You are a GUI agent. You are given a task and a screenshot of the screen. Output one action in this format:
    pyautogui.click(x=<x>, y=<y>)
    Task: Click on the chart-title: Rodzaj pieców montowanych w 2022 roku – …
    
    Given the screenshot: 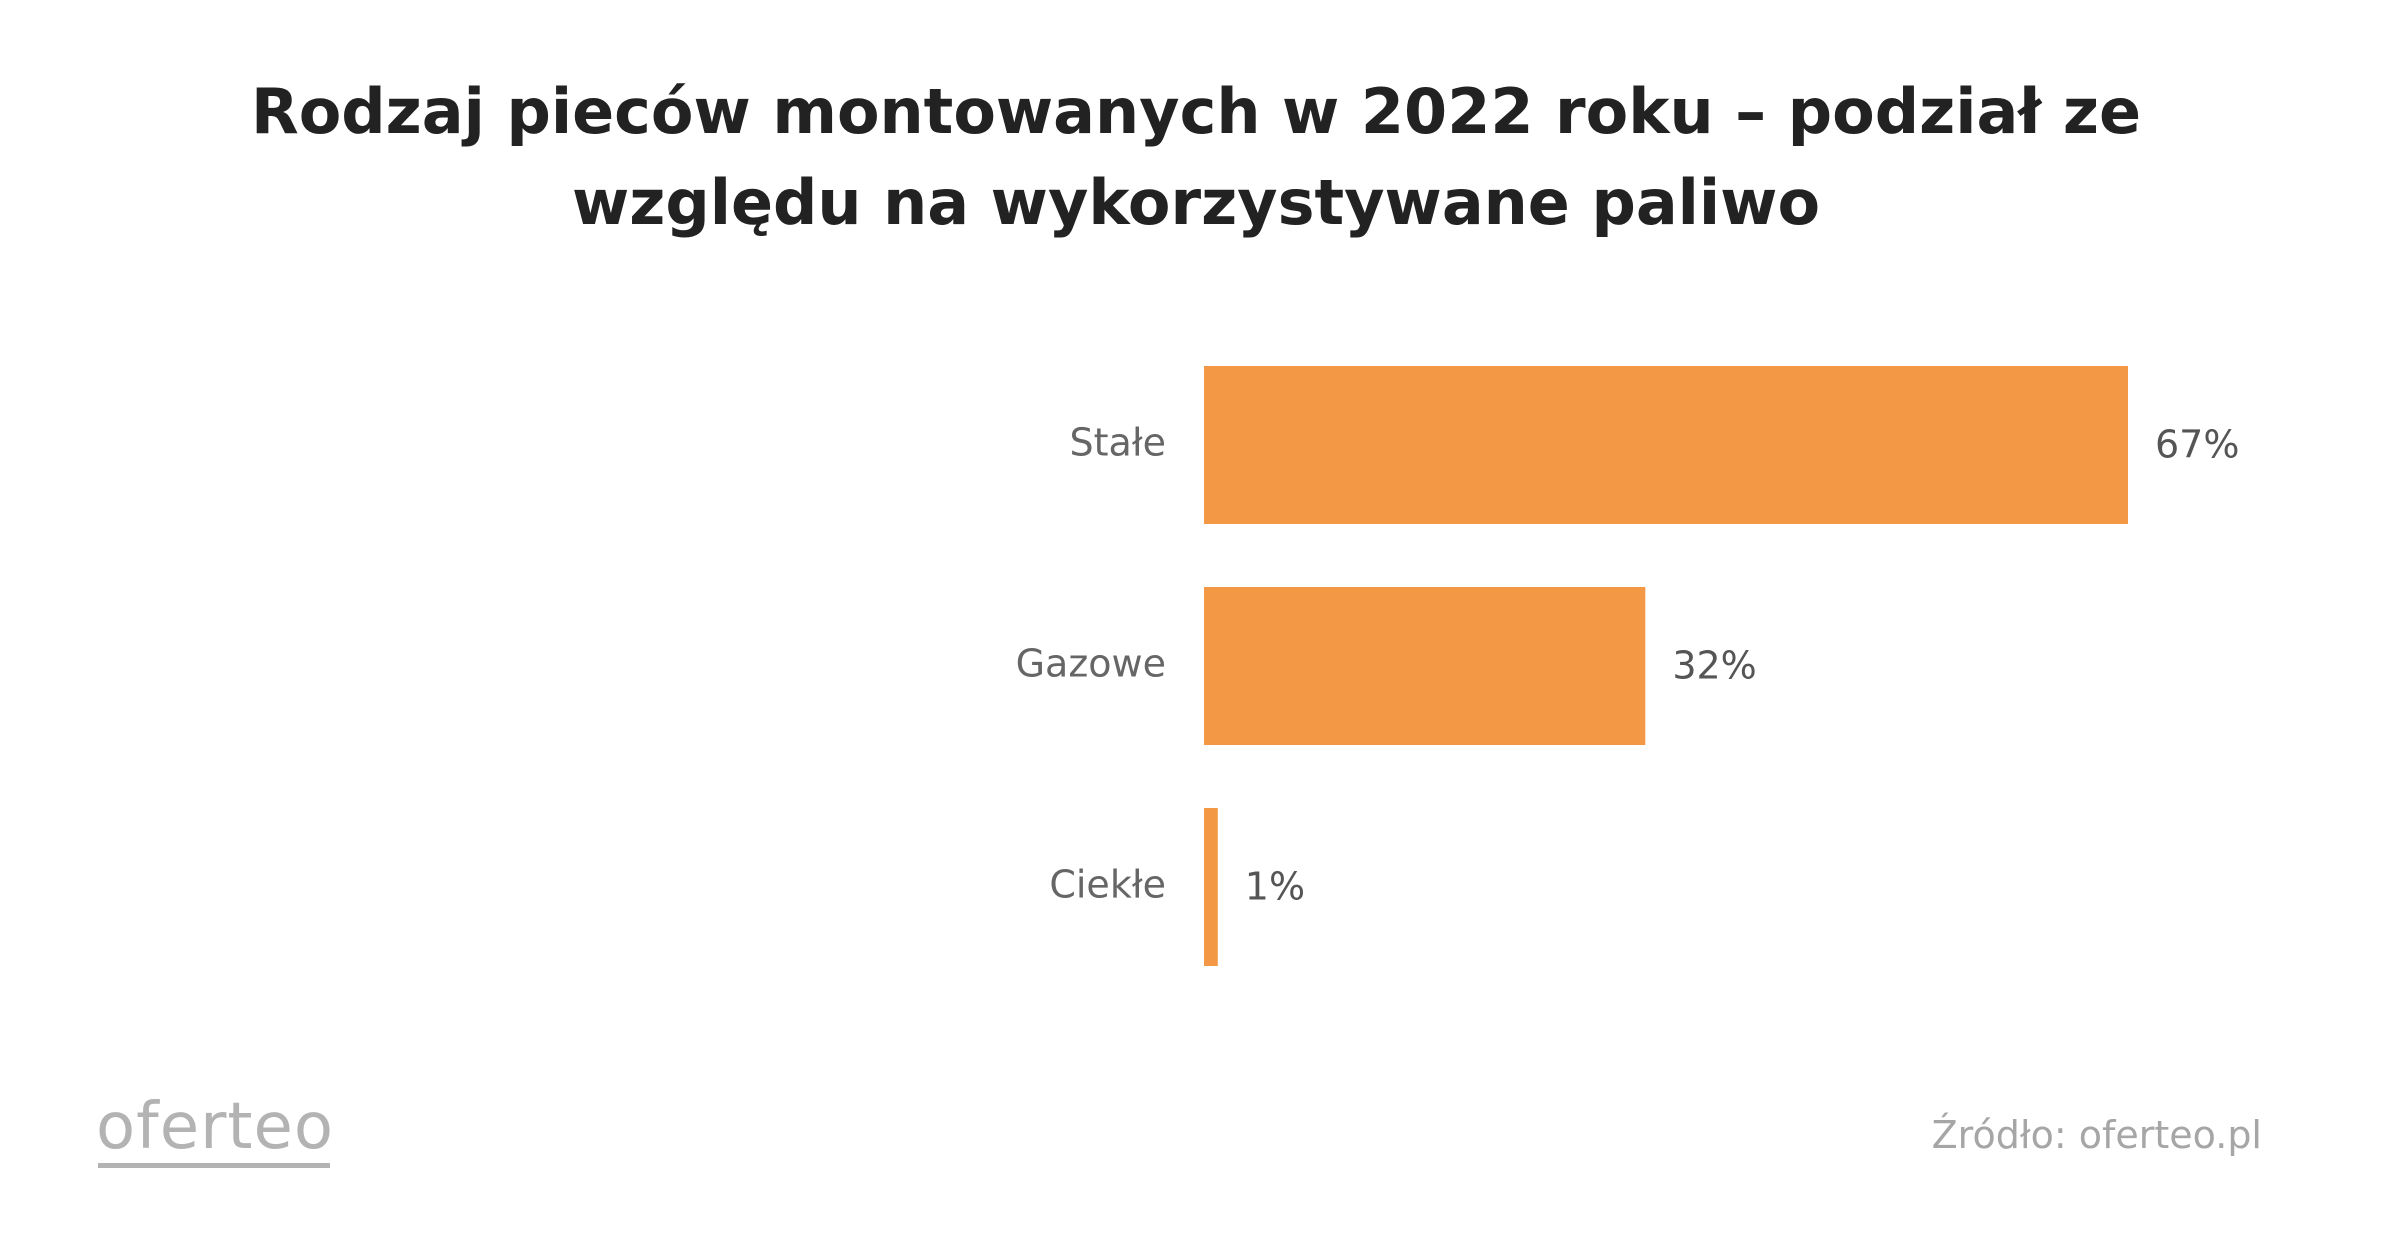 What is the action you would take?
    pyautogui.click(x=1196, y=157)
    